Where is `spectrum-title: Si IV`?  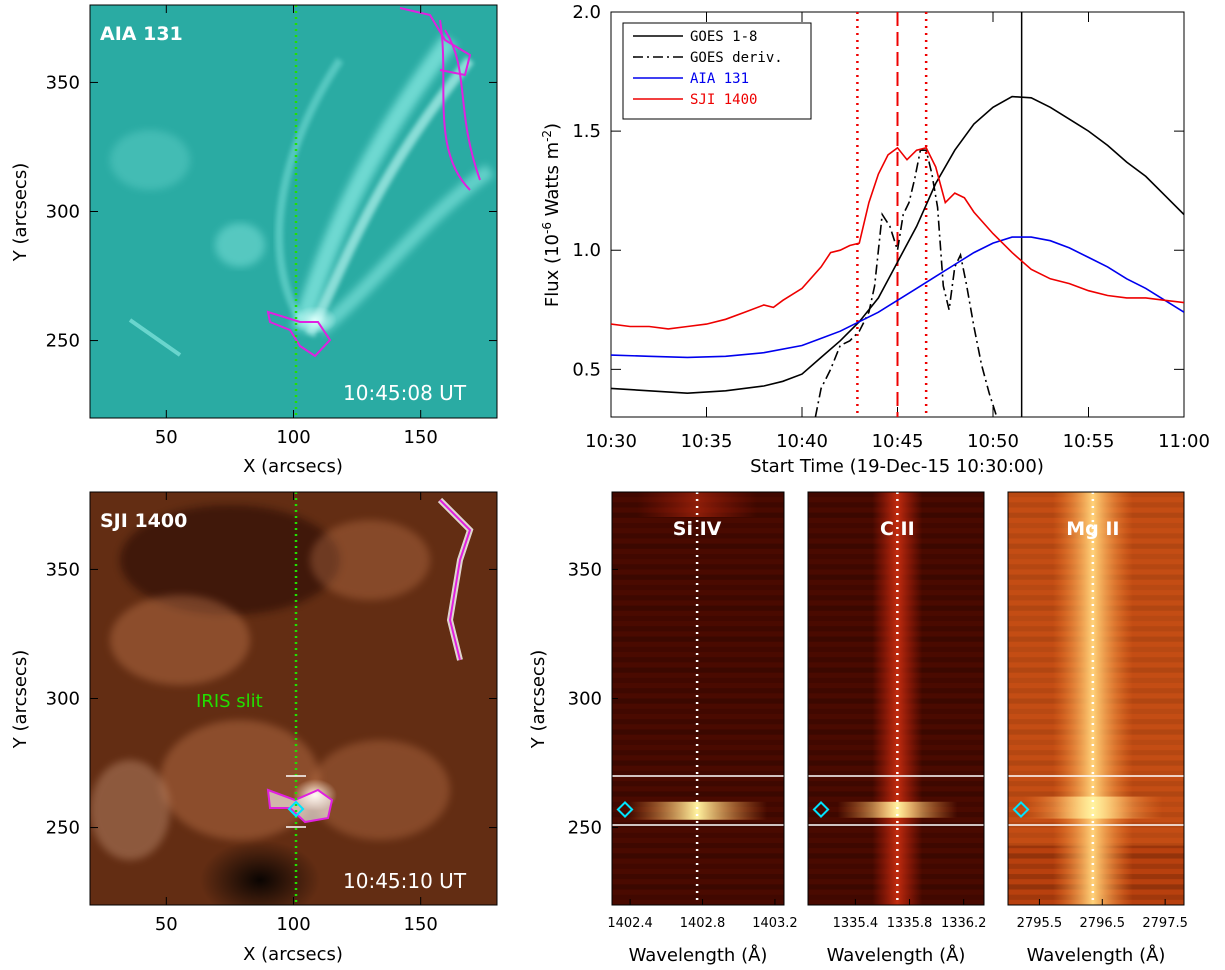 spectrum-title: Si IV is located at coordinates (697, 529).